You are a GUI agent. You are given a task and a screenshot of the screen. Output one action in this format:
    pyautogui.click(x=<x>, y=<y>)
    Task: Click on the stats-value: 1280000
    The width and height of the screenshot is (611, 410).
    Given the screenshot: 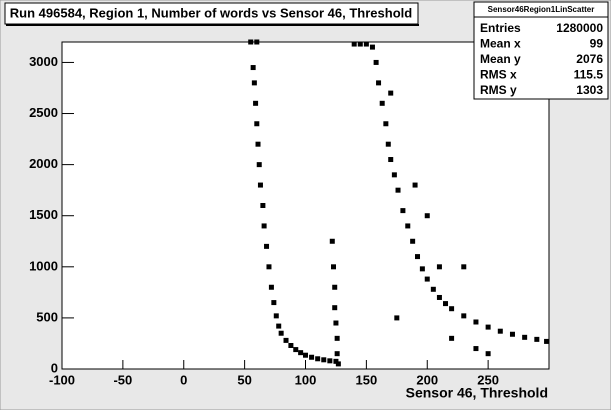 What is the action you would take?
    pyautogui.click(x=579, y=28)
    